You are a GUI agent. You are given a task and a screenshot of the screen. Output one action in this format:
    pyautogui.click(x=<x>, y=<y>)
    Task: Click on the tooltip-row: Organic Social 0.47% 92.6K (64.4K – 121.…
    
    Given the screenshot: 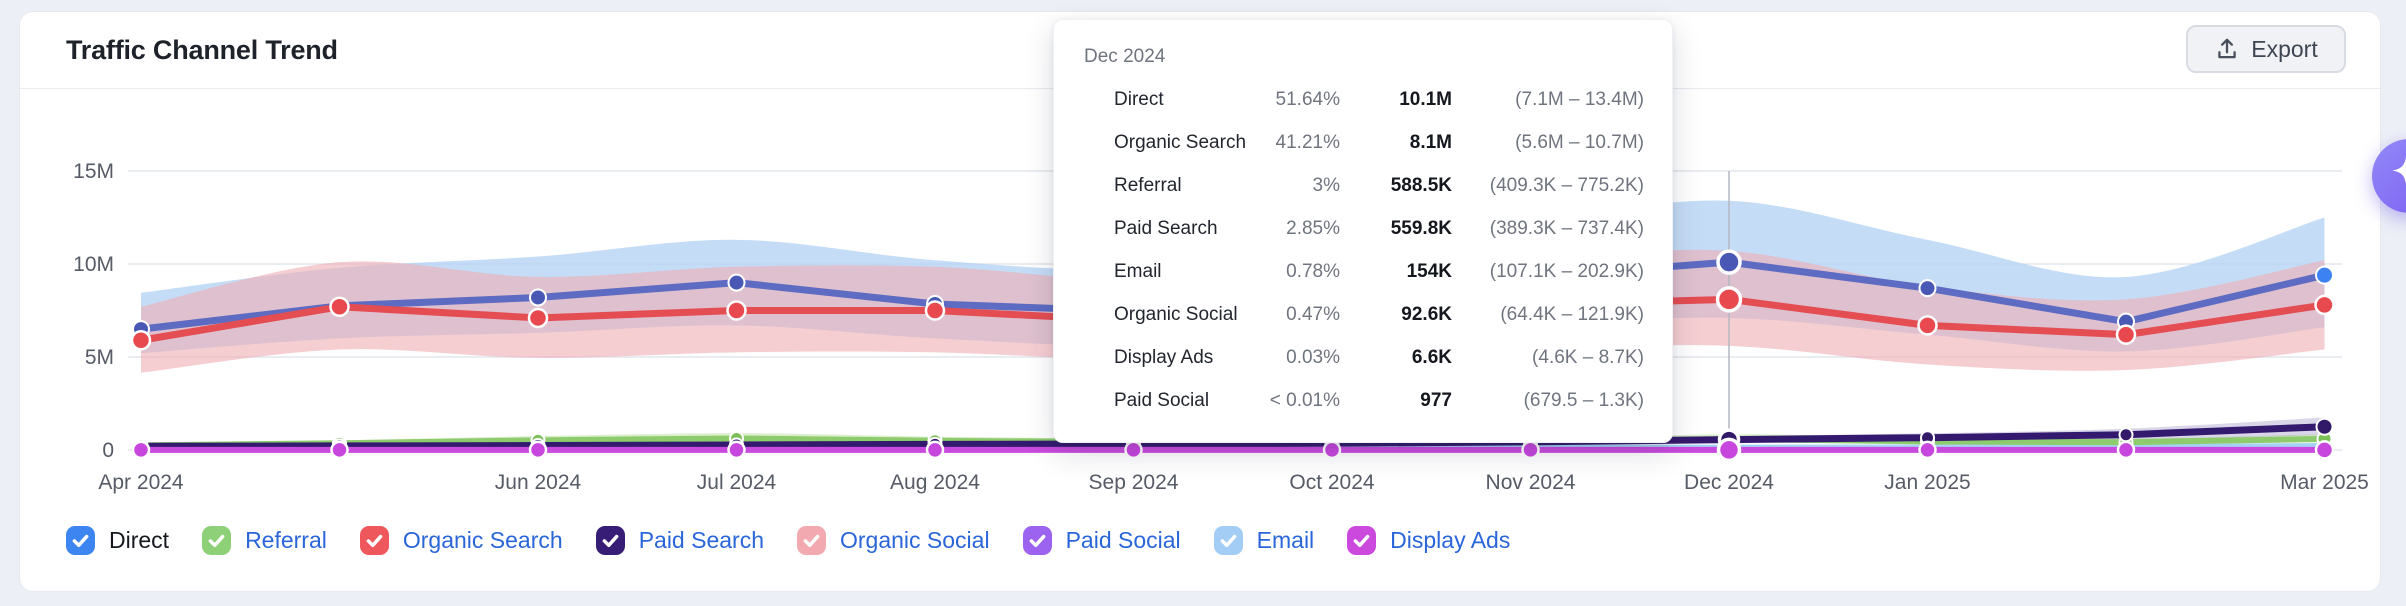 What is the action you would take?
    pyautogui.click(x=1363, y=314)
    